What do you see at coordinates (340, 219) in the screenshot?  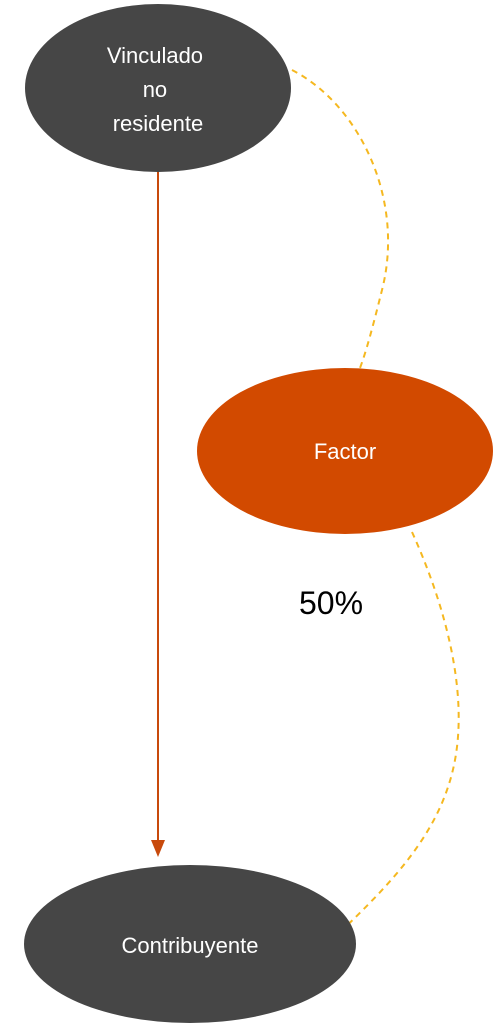 I see `dashed-link-vinculado-factor` at bounding box center [340, 219].